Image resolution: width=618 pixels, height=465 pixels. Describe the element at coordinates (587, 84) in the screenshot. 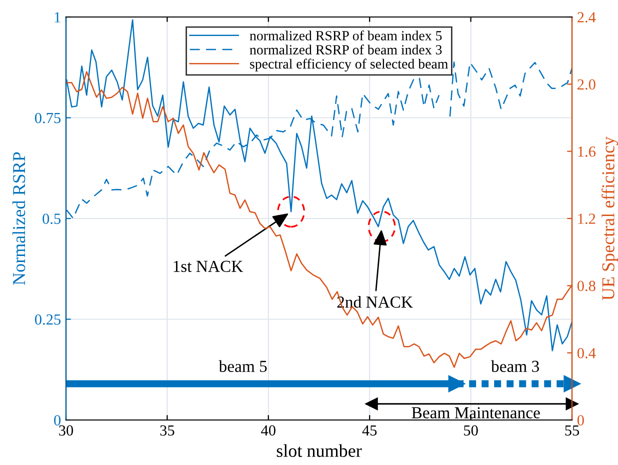

I see `y2-tick-label: 2.0` at that location.